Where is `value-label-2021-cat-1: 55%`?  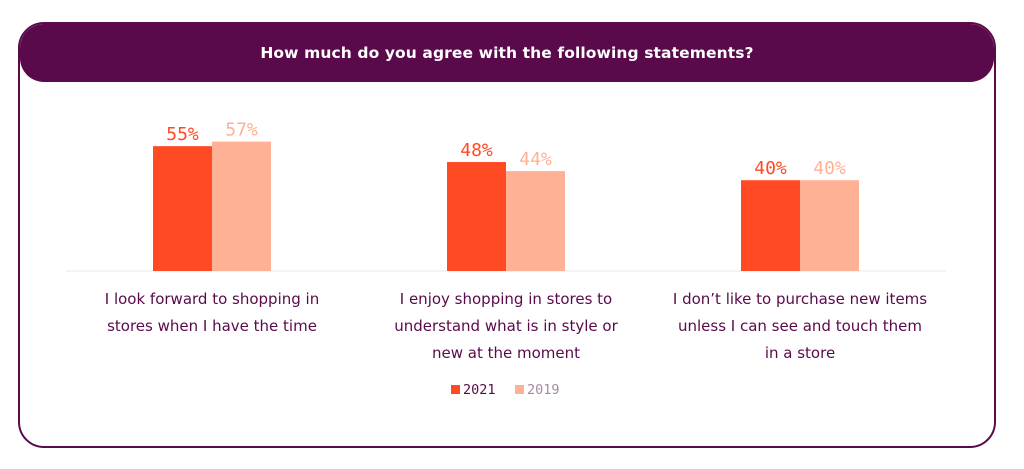 value-label-2021-cat-1: 55% is located at coordinates (182, 134).